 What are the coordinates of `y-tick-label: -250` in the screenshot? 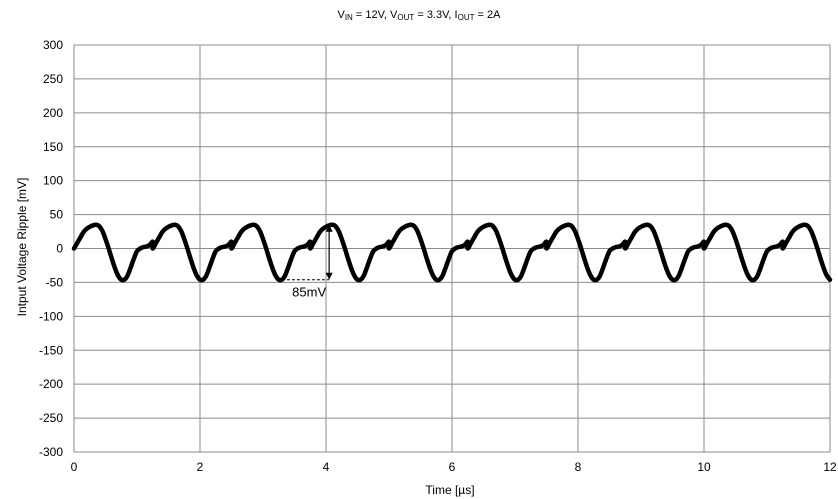 It's located at (51, 418).